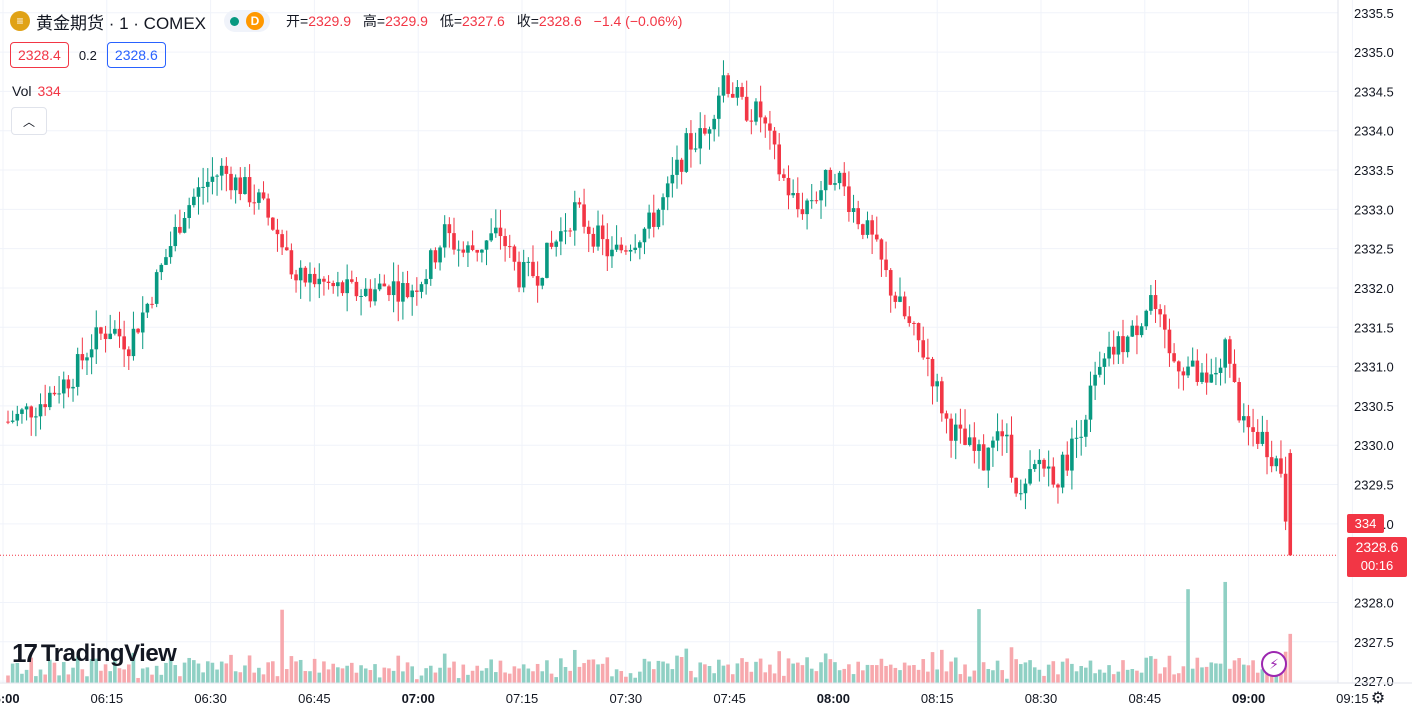 This screenshot has height=713, width=1412. I want to click on price-tick-label: 2327.0, so click(1374, 681).